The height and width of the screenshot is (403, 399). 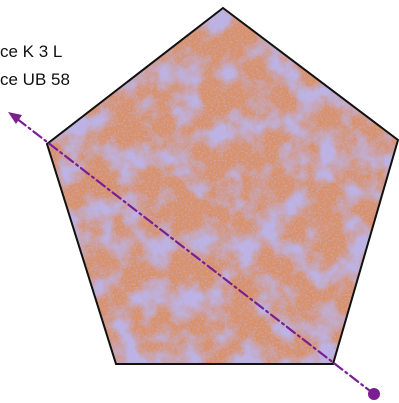 What do you see at coordinates (35, 79) in the screenshot?
I see `label-line-2: ce UB 58` at bounding box center [35, 79].